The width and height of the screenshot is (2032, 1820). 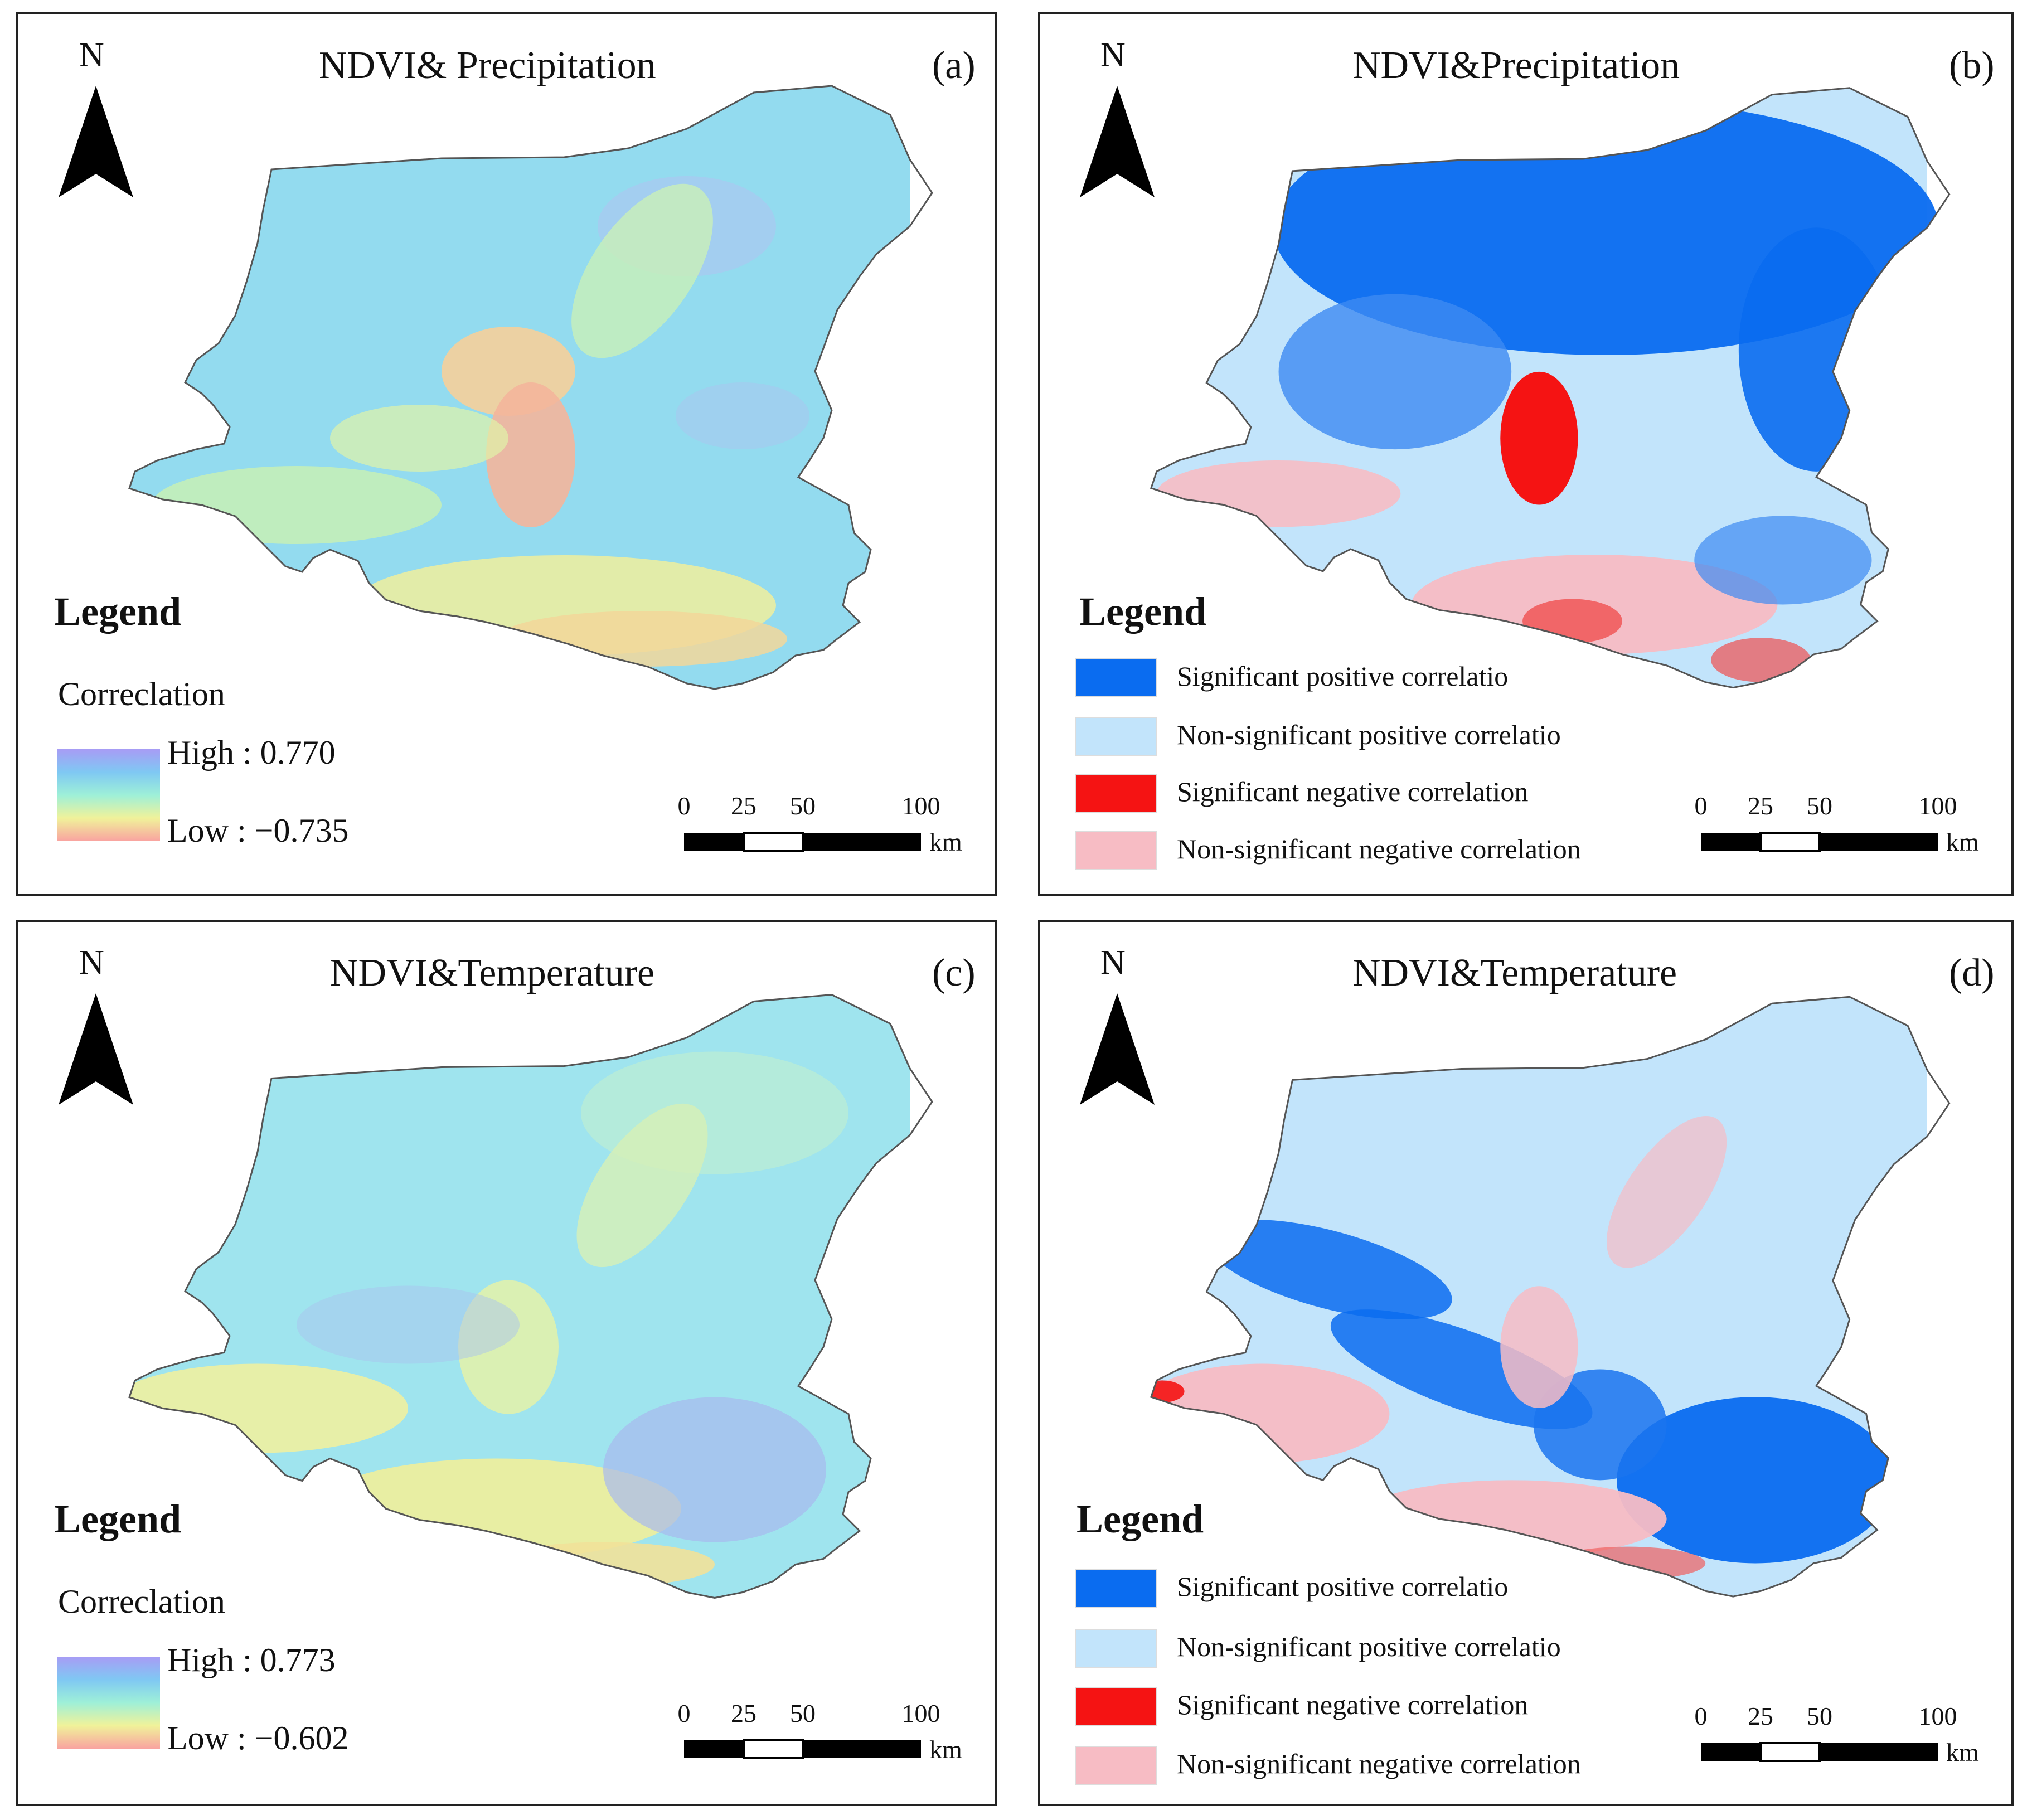 I want to click on map-ndvi-precipitation-continuous, so click(x=530, y=387).